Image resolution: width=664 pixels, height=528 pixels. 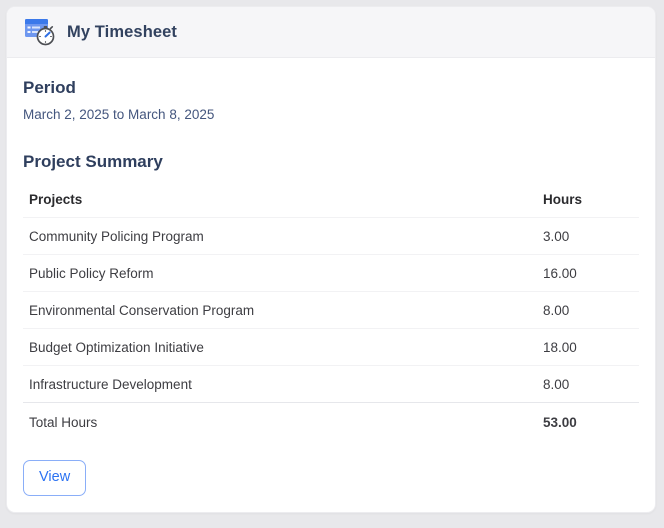 What do you see at coordinates (331, 32) in the screenshot?
I see `card-header: My Timesheet` at bounding box center [331, 32].